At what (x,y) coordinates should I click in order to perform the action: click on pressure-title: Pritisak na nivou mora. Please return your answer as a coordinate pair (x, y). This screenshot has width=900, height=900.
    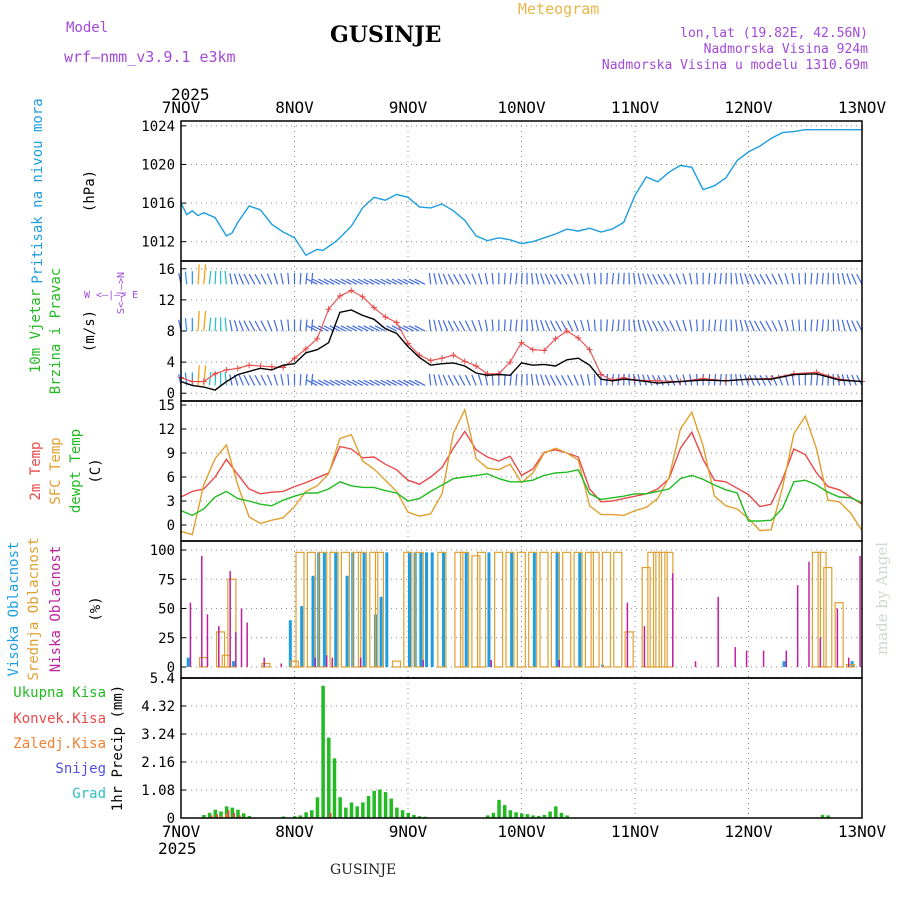
    Looking at the image, I should click on (38, 190).